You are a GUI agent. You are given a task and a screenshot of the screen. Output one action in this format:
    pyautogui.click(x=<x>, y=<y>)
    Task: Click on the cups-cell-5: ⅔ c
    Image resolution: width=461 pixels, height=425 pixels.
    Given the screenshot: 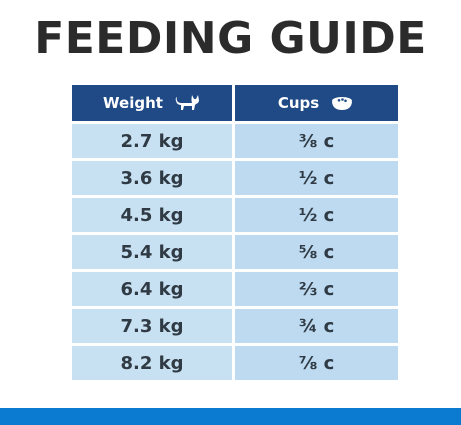 What is the action you would take?
    pyautogui.click(x=316, y=289)
    